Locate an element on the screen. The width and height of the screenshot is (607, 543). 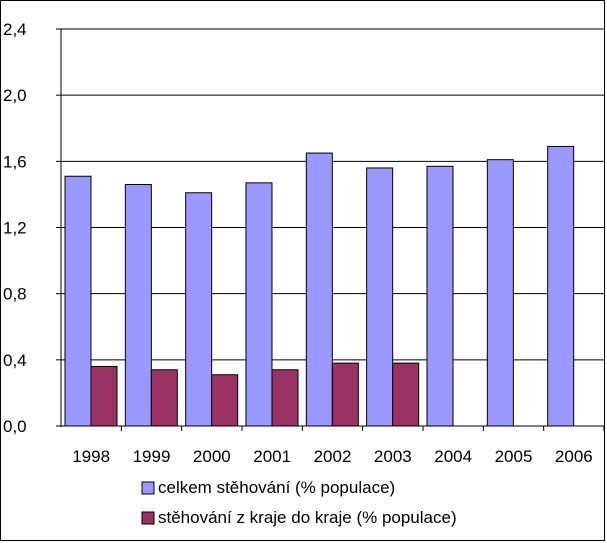
x-tick-label: 2006 is located at coordinates (574, 456).